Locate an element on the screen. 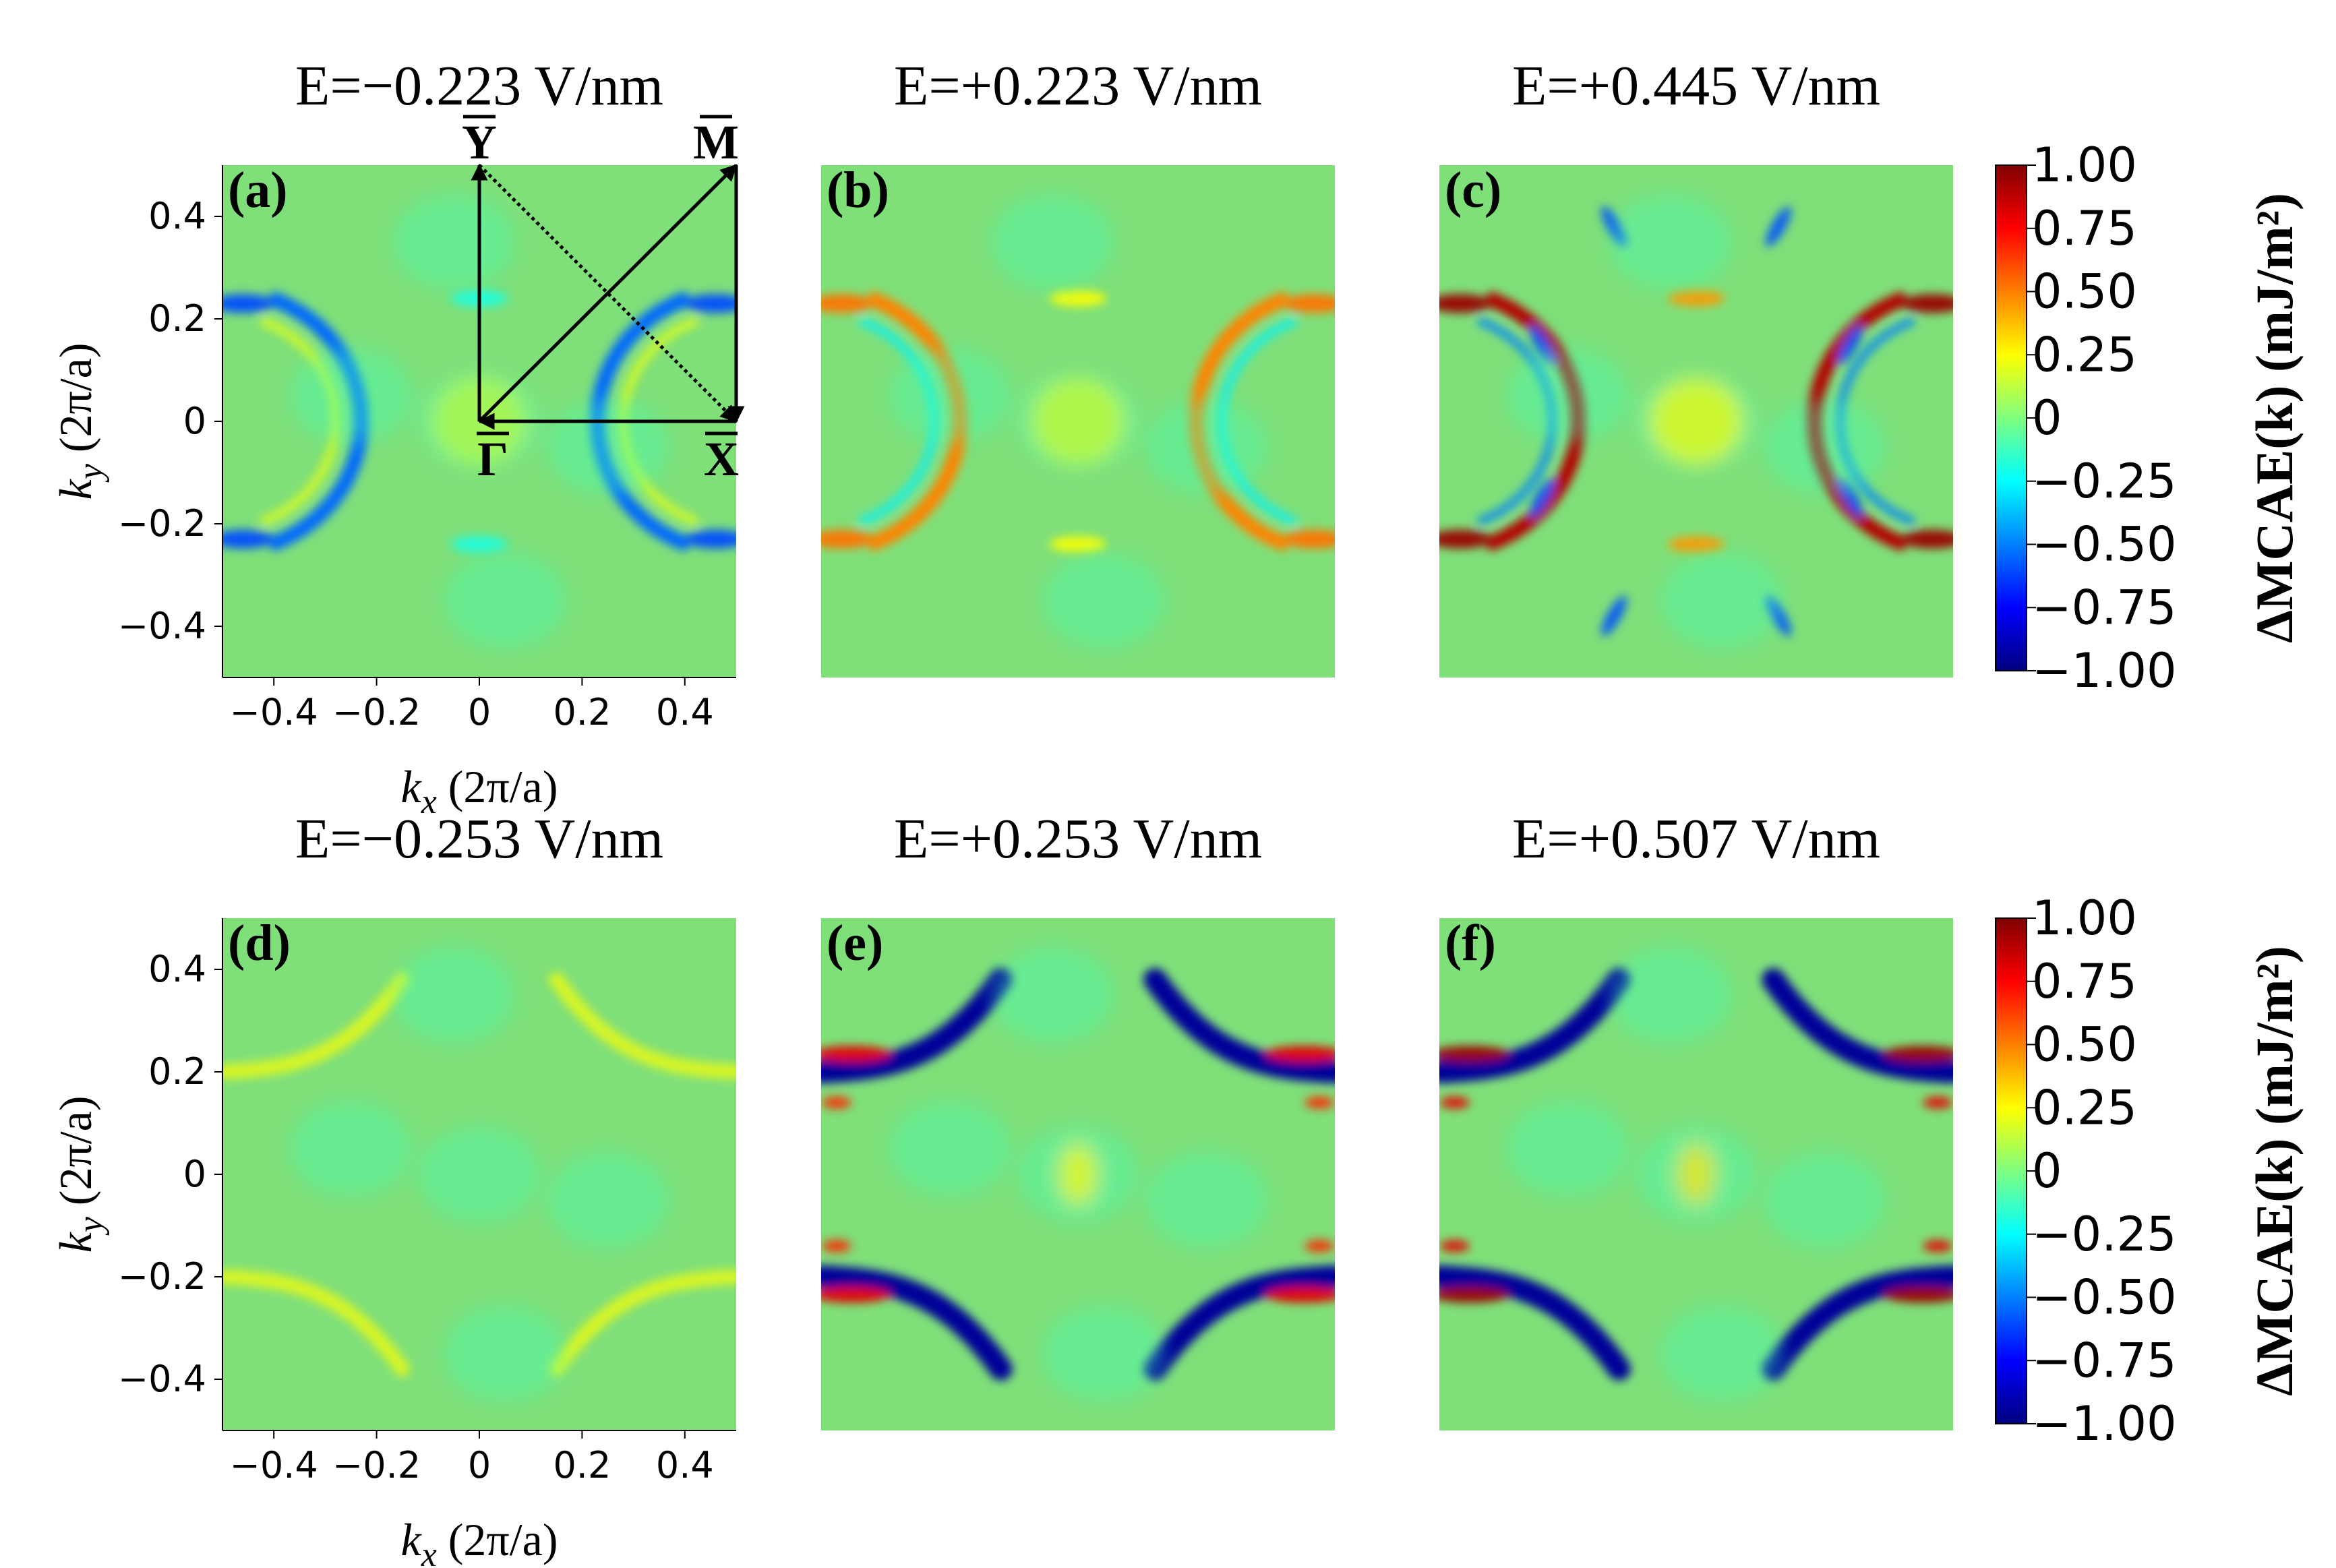 This screenshot has height=1568, width=2336. panel-c: E=+0.445 V/nm(c) is located at coordinates (1696, 366).